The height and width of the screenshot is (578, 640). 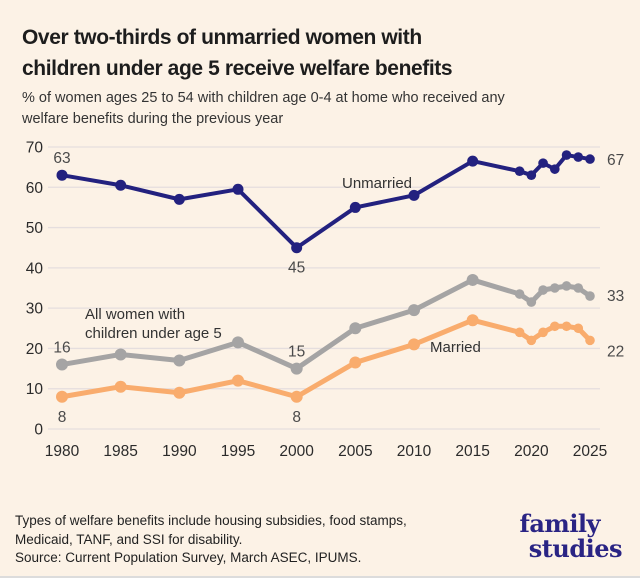 What do you see at coordinates (297, 248) in the screenshot?
I see `point-unmarried-2000` at bounding box center [297, 248].